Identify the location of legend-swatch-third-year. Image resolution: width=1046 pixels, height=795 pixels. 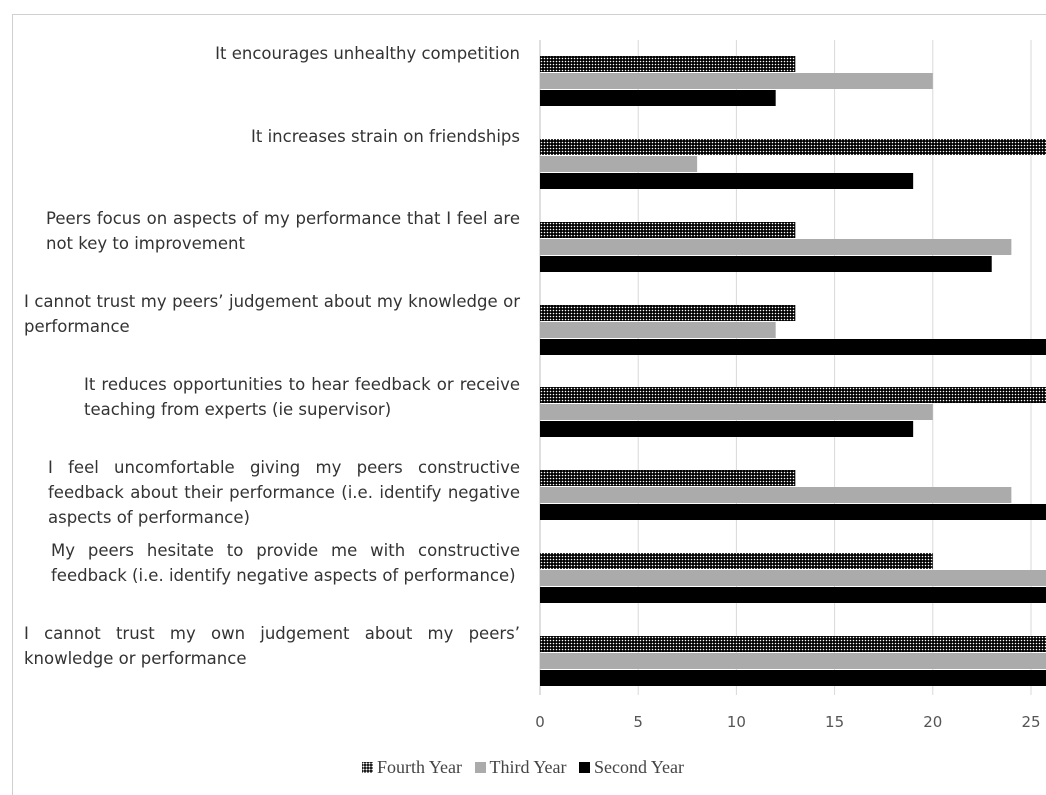
(480, 767).